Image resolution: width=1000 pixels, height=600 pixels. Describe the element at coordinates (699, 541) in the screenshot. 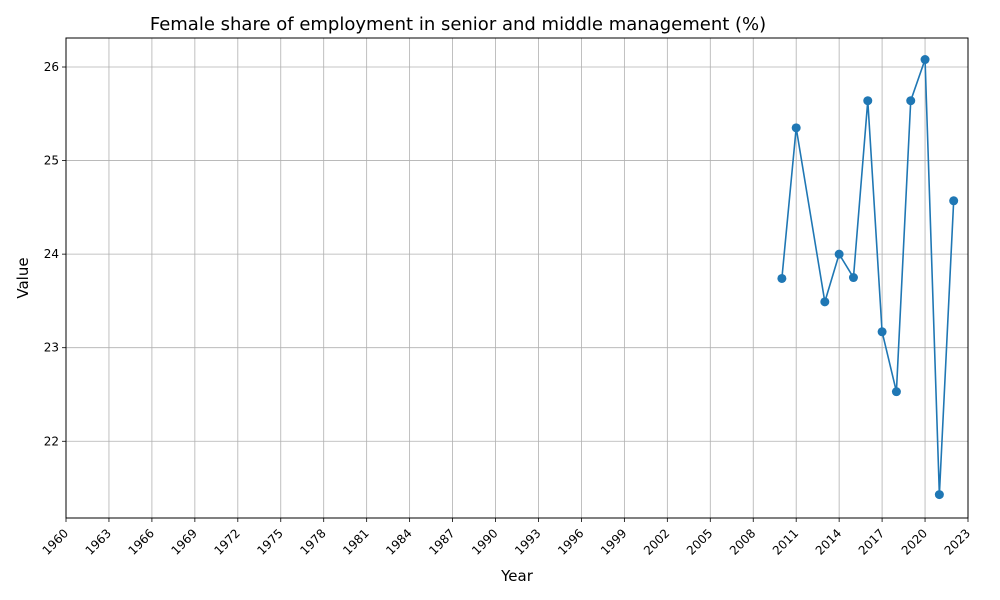

I see `x-tick-label: 2005` at that location.